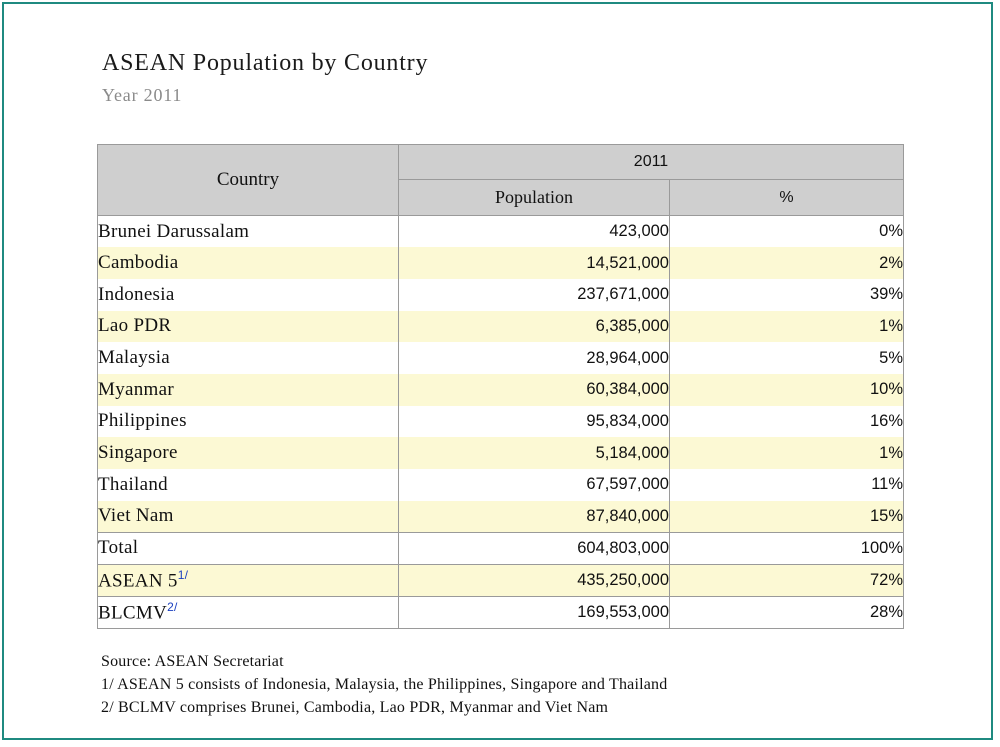  What do you see at coordinates (248, 421) in the screenshot?
I see `country-name: Philippines` at bounding box center [248, 421].